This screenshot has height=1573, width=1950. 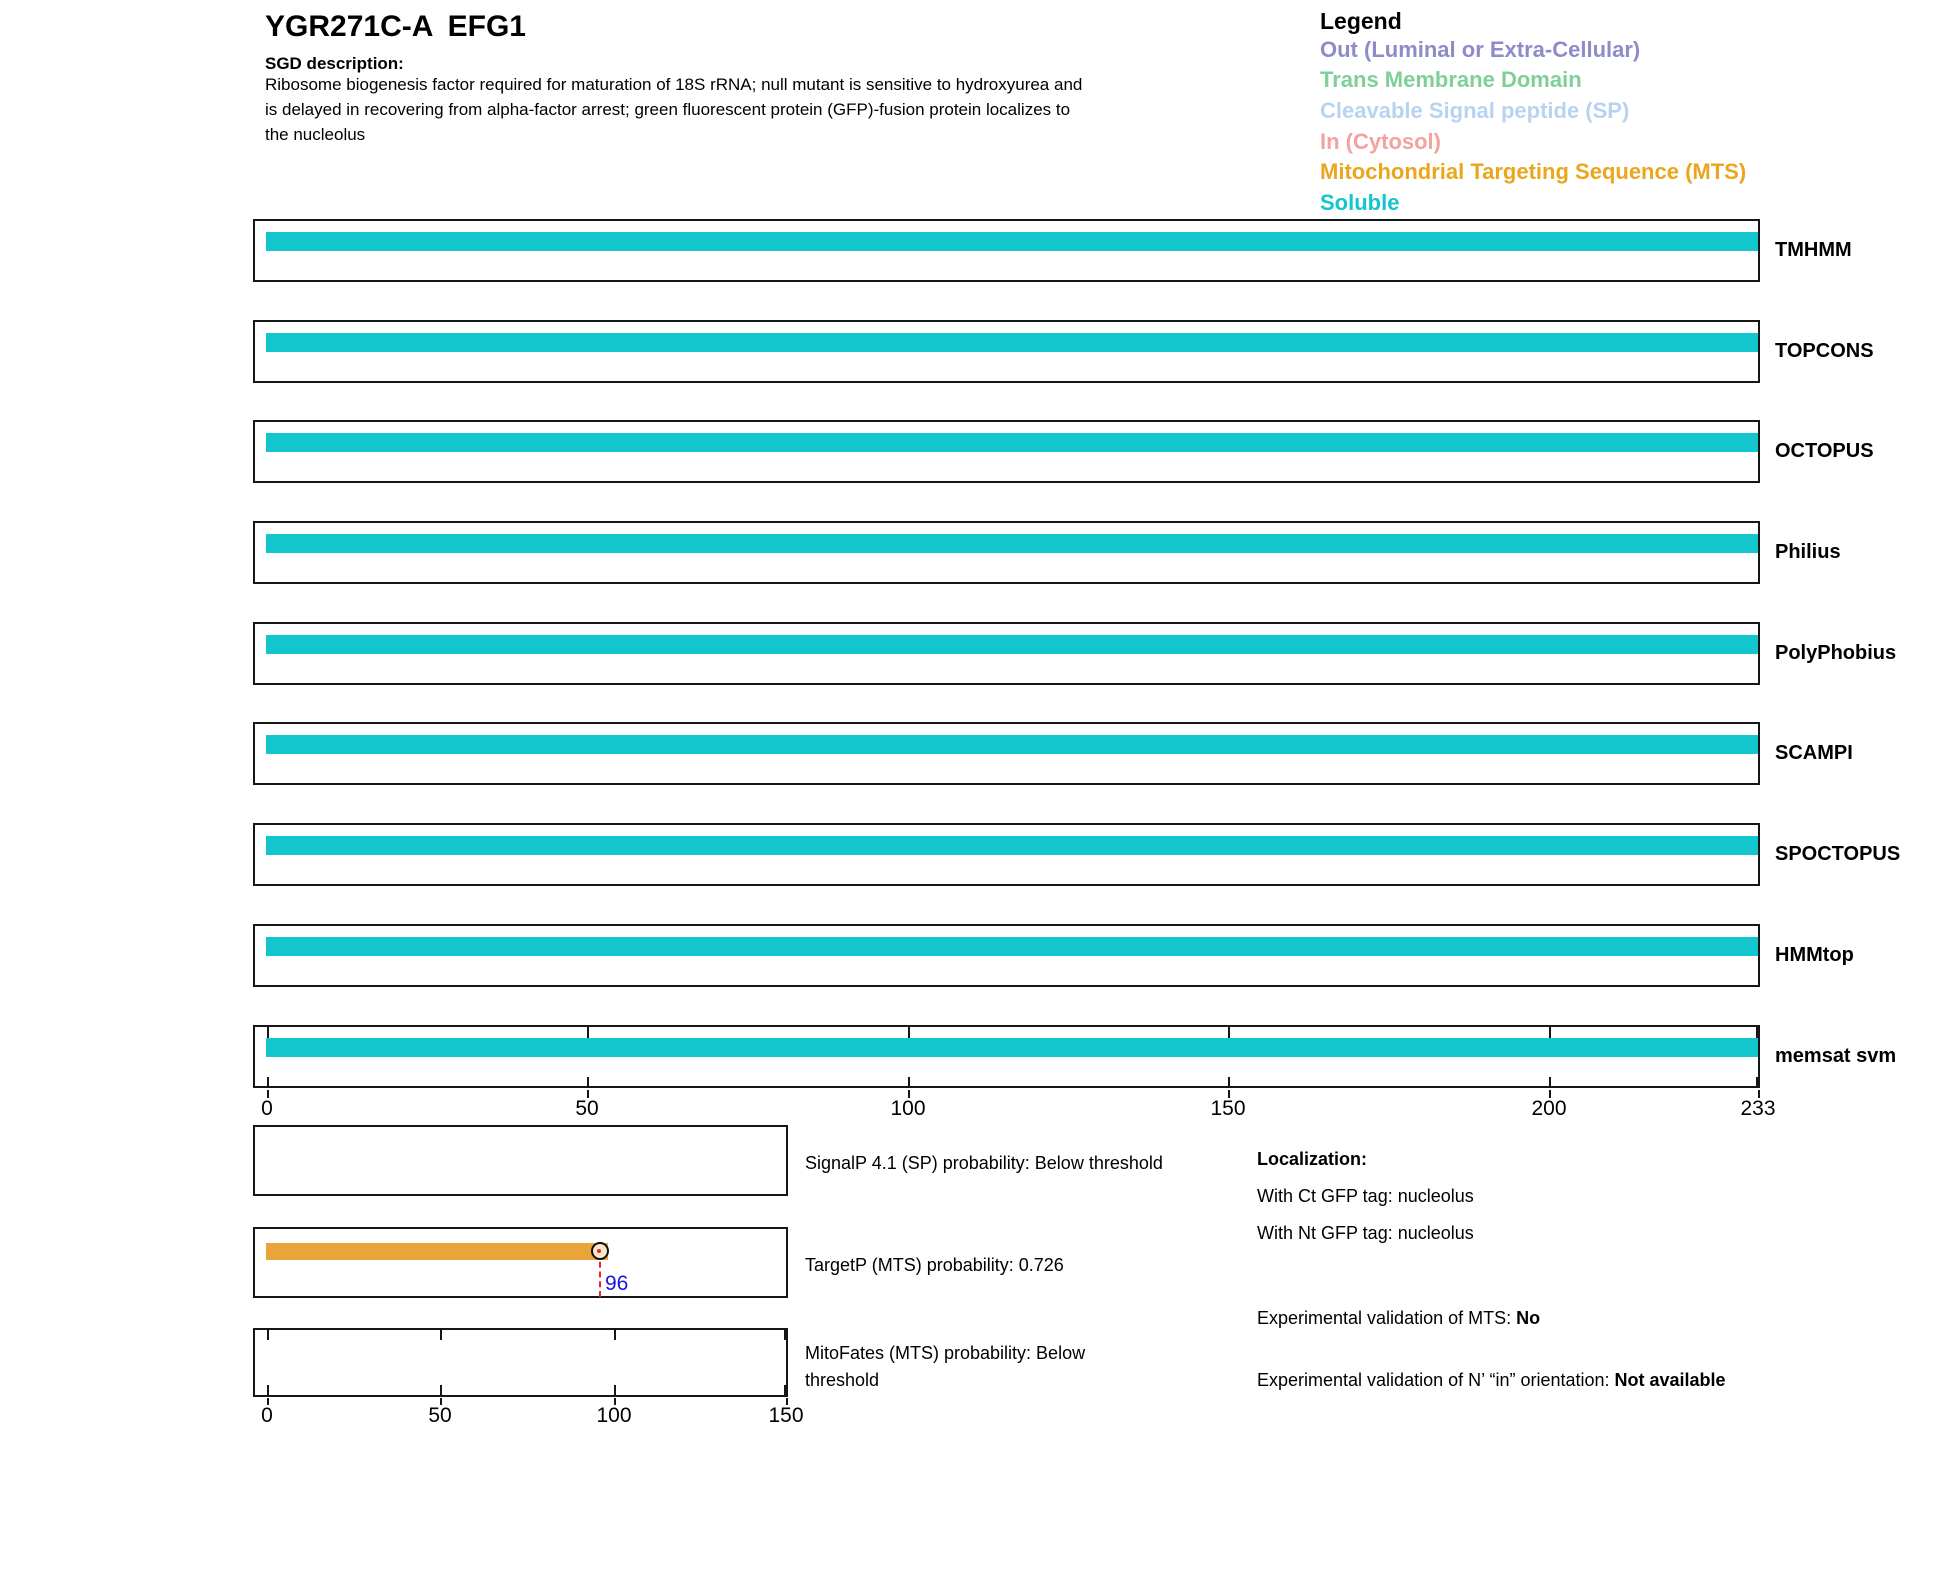 I want to click on mitofates-plot-box, so click(x=520, y=1362).